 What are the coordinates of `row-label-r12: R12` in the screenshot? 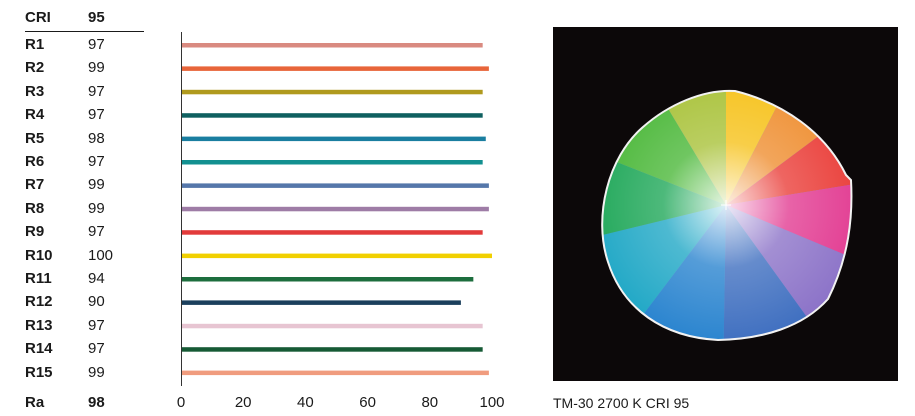 It's located at (39, 302).